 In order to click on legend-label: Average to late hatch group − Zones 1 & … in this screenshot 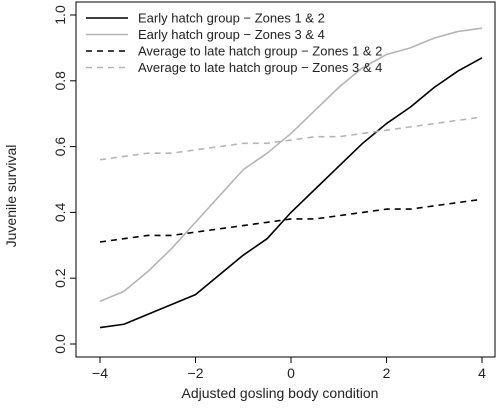, I will do `click(260, 51)`.